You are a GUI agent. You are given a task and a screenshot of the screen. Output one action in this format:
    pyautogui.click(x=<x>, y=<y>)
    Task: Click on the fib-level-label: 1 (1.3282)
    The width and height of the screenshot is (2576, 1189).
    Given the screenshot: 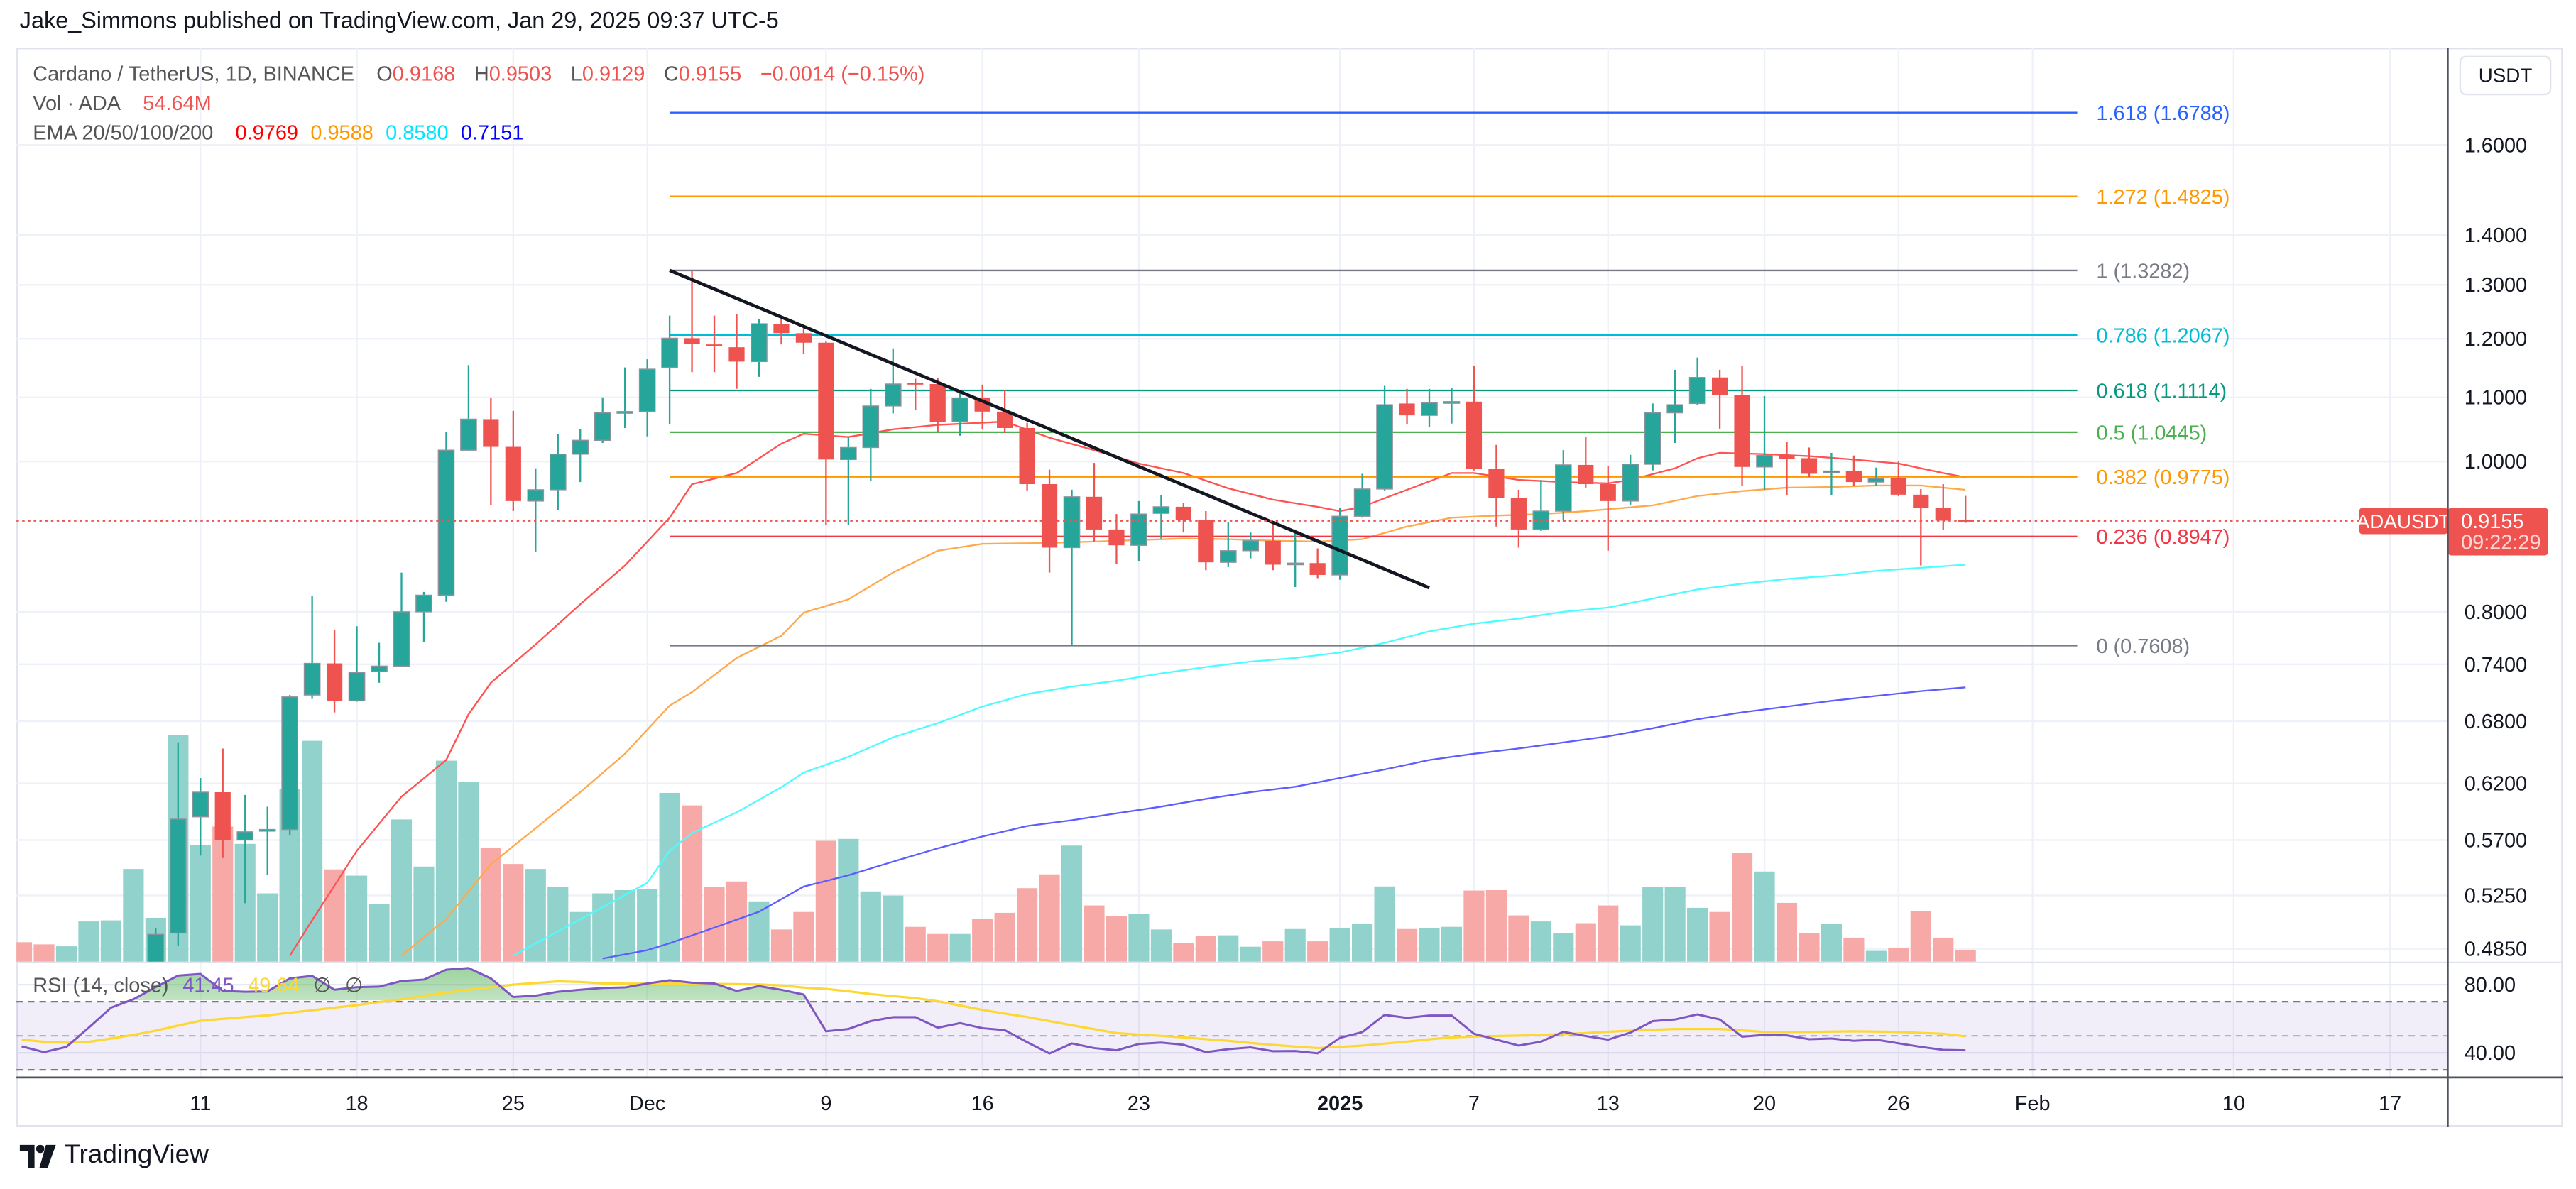 What is the action you would take?
    pyautogui.click(x=2143, y=271)
    